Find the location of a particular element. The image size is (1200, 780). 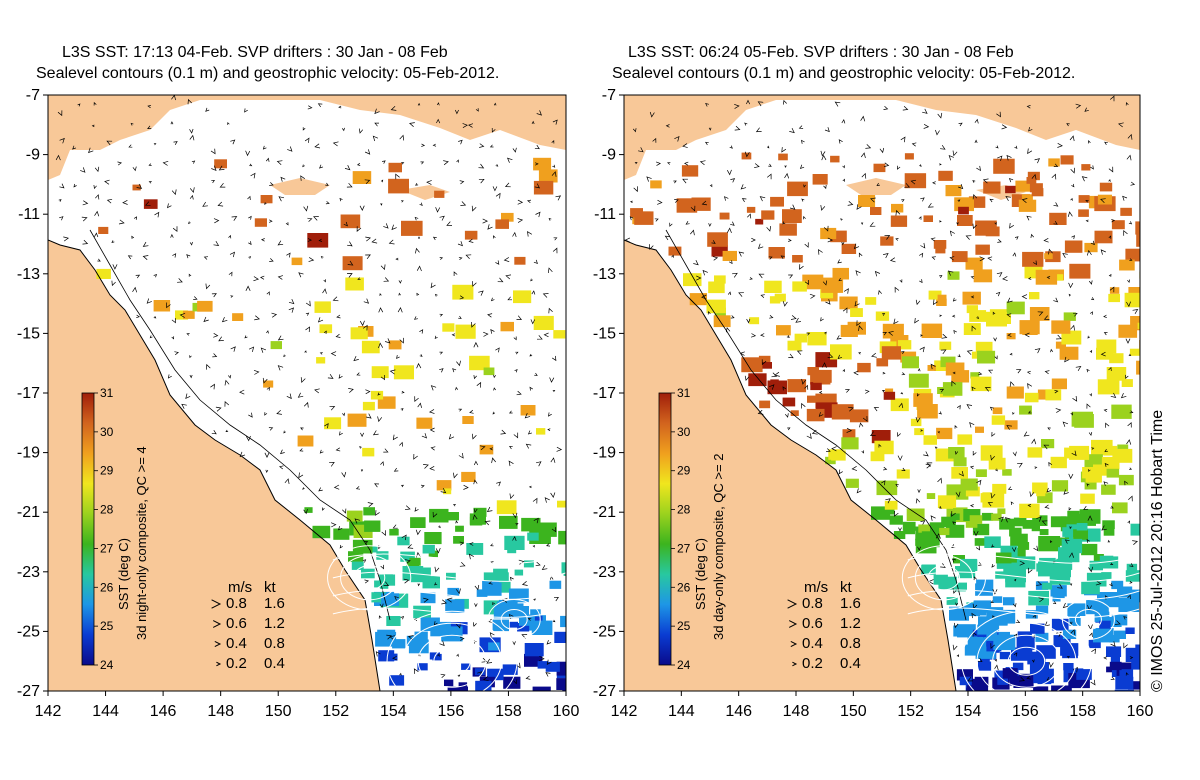

colorbar-tick-label: 26 is located at coordinates (684, 587).